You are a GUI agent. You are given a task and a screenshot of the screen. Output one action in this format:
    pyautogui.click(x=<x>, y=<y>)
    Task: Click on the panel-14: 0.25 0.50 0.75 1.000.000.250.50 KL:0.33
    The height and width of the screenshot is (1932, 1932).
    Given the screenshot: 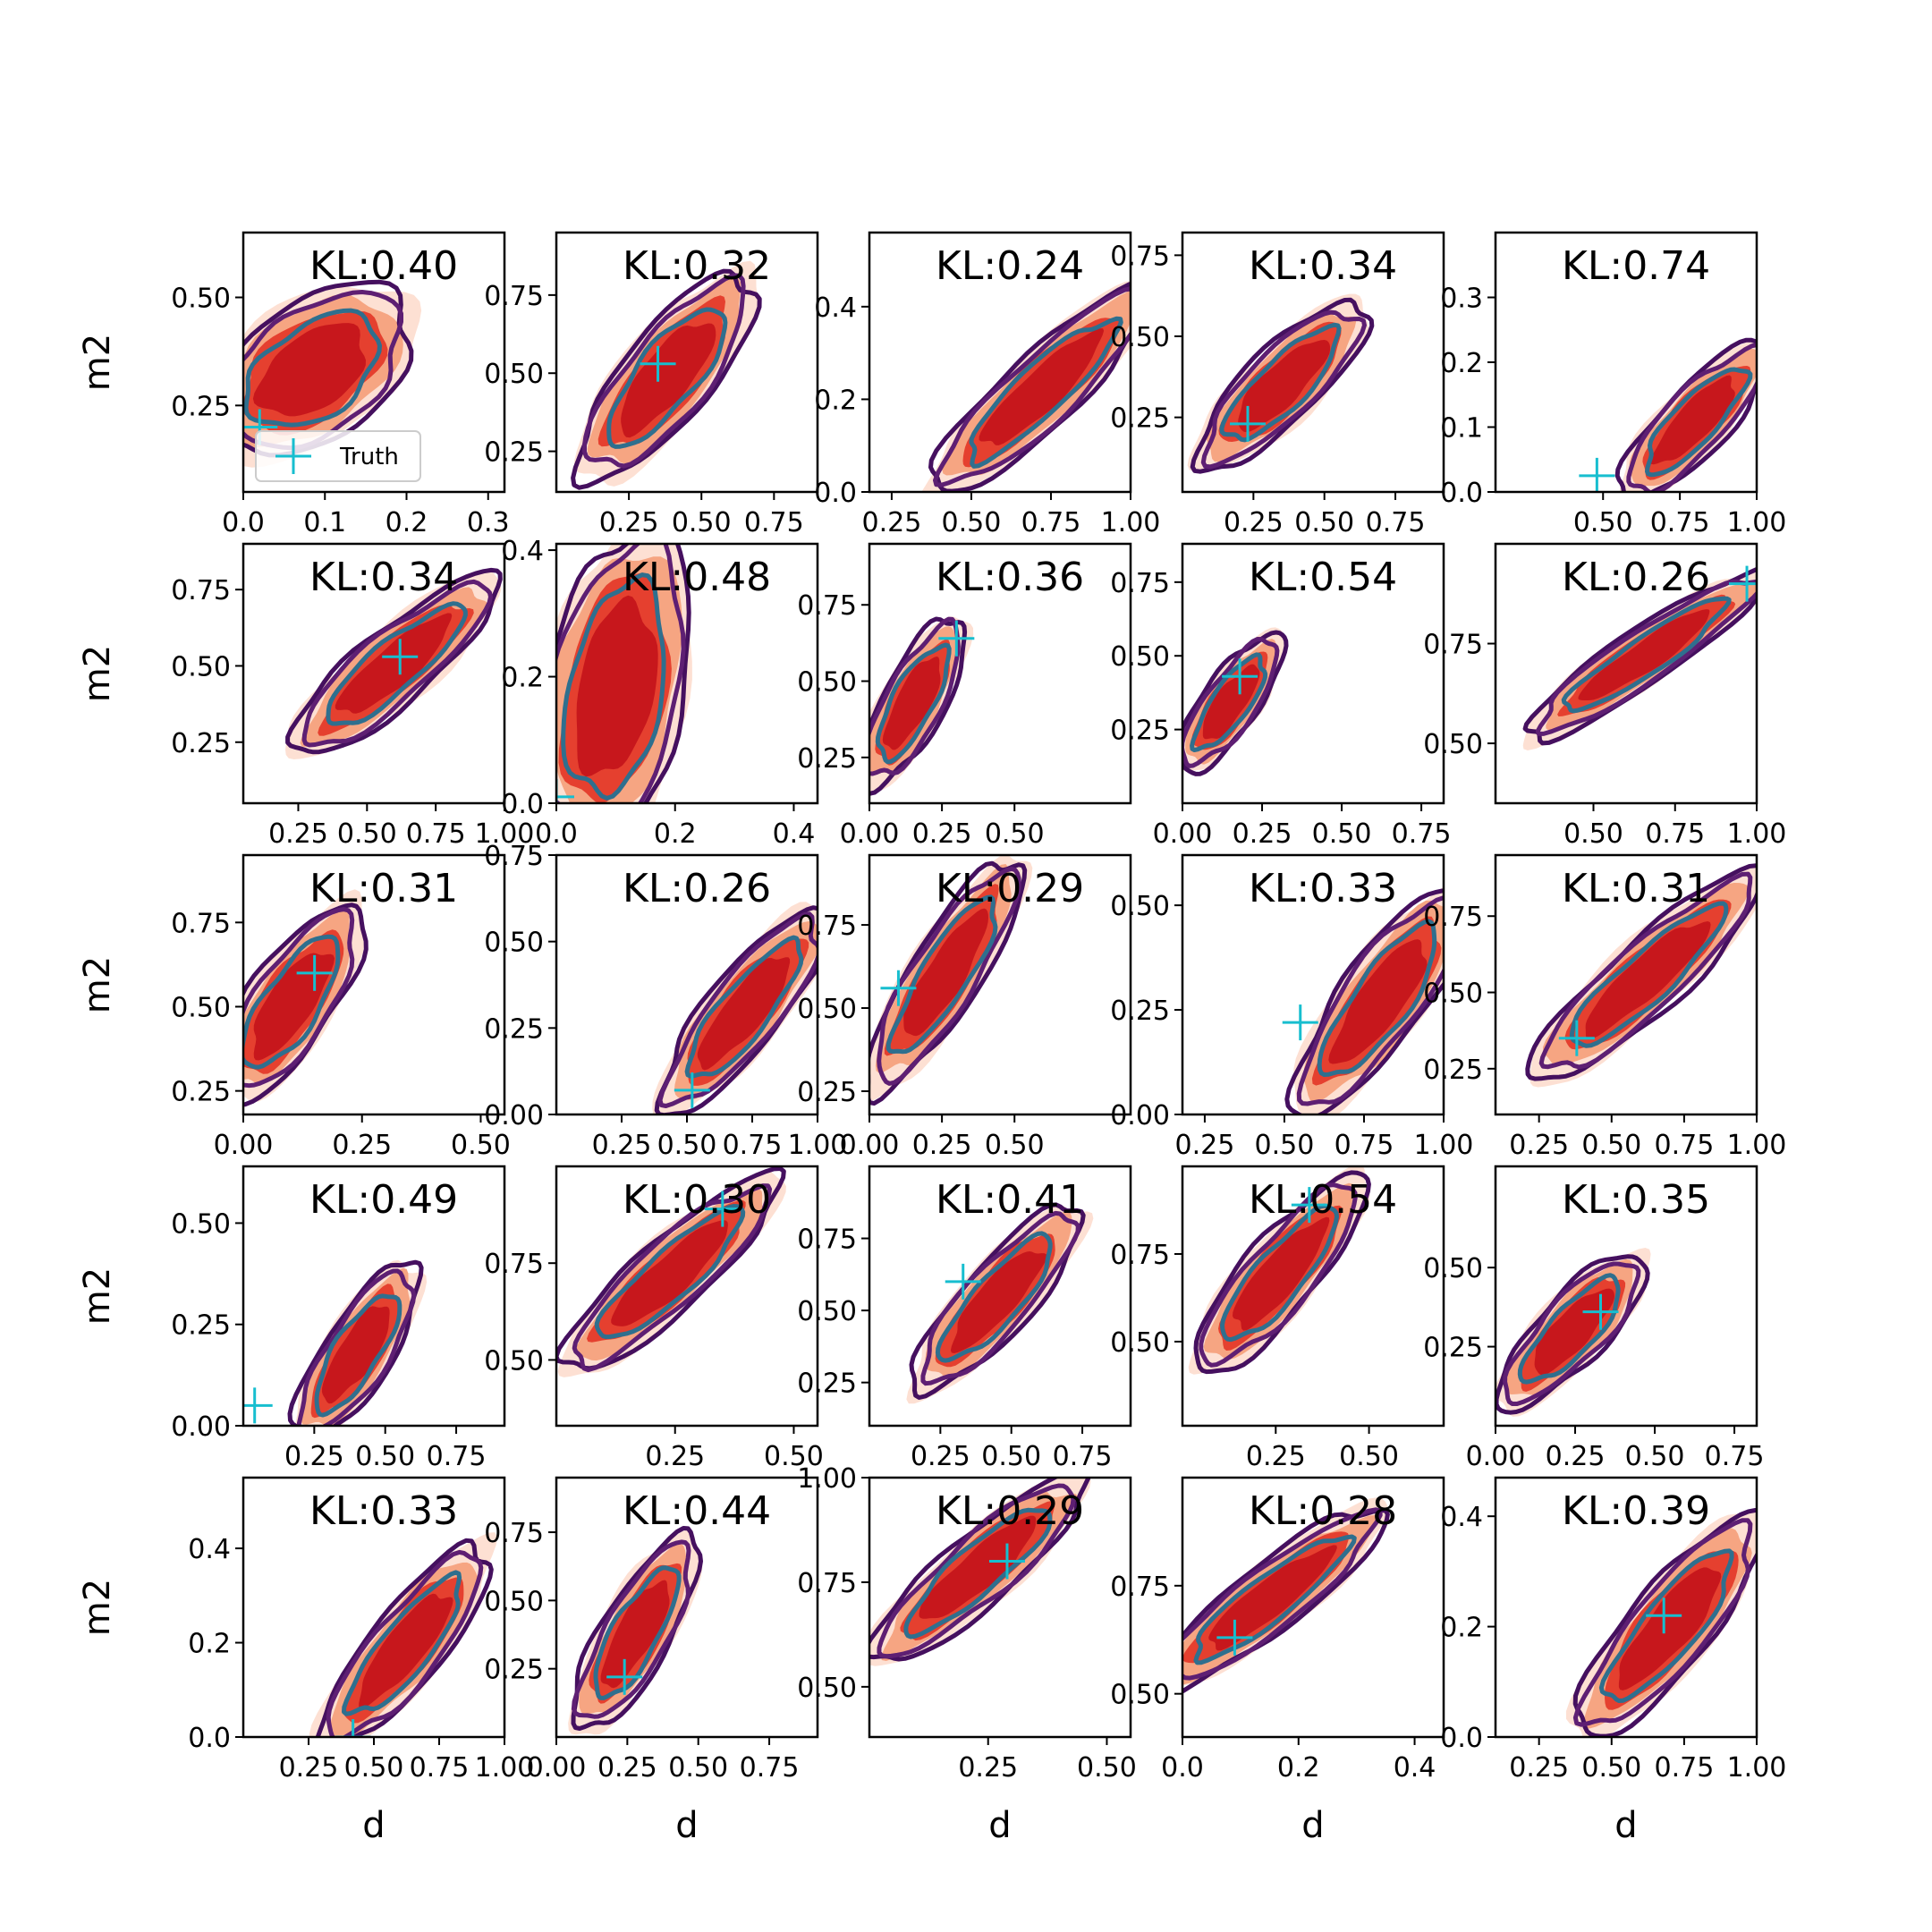 What is the action you would take?
    pyautogui.click(x=1291, y=1007)
    